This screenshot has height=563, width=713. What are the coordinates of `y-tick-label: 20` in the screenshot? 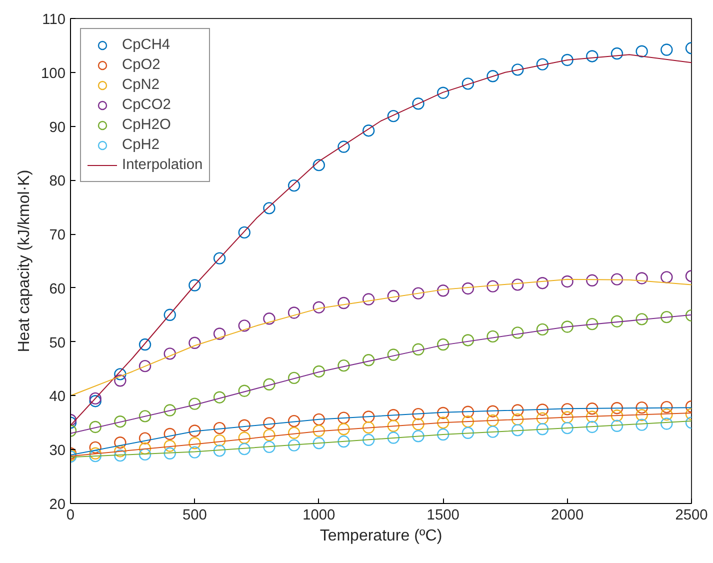 It's located at (57, 505).